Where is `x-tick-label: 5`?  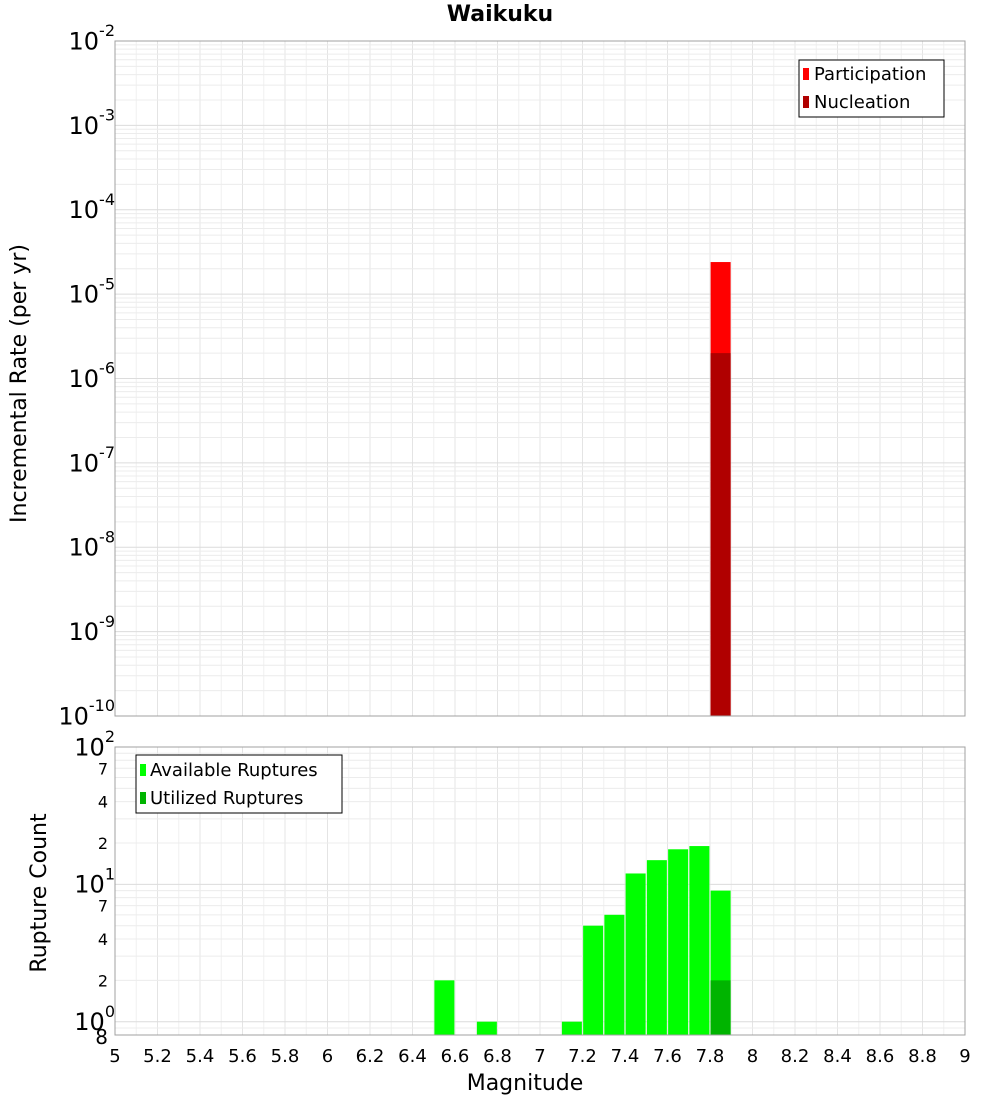 x-tick-label: 5 is located at coordinates (114, 1056).